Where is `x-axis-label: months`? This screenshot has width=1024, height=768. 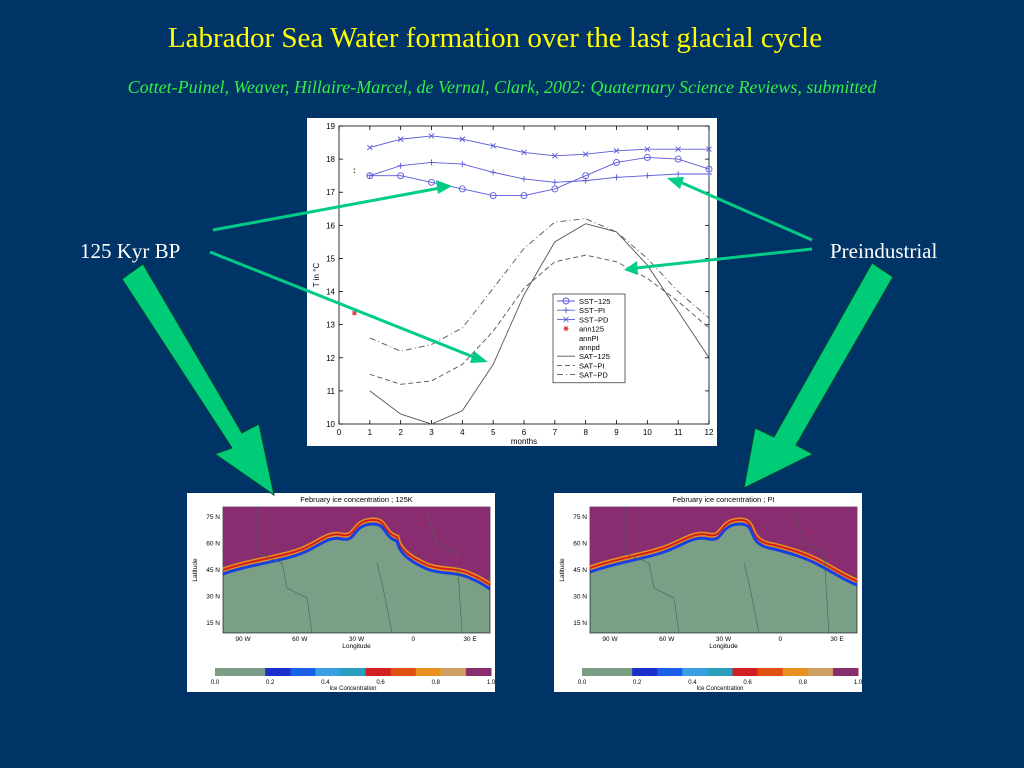 x-axis-label: months is located at coordinates (524, 441).